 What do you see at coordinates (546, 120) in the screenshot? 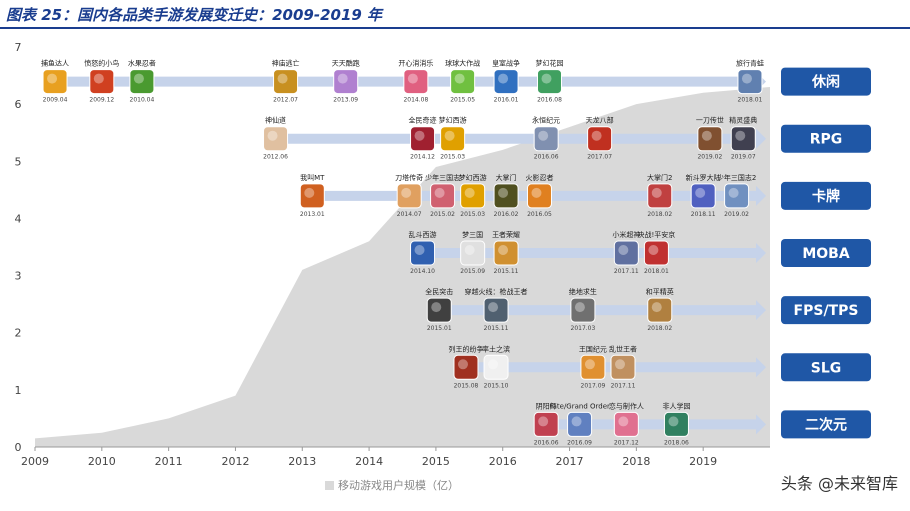
I see `game-name: 永恒纪元` at bounding box center [546, 120].